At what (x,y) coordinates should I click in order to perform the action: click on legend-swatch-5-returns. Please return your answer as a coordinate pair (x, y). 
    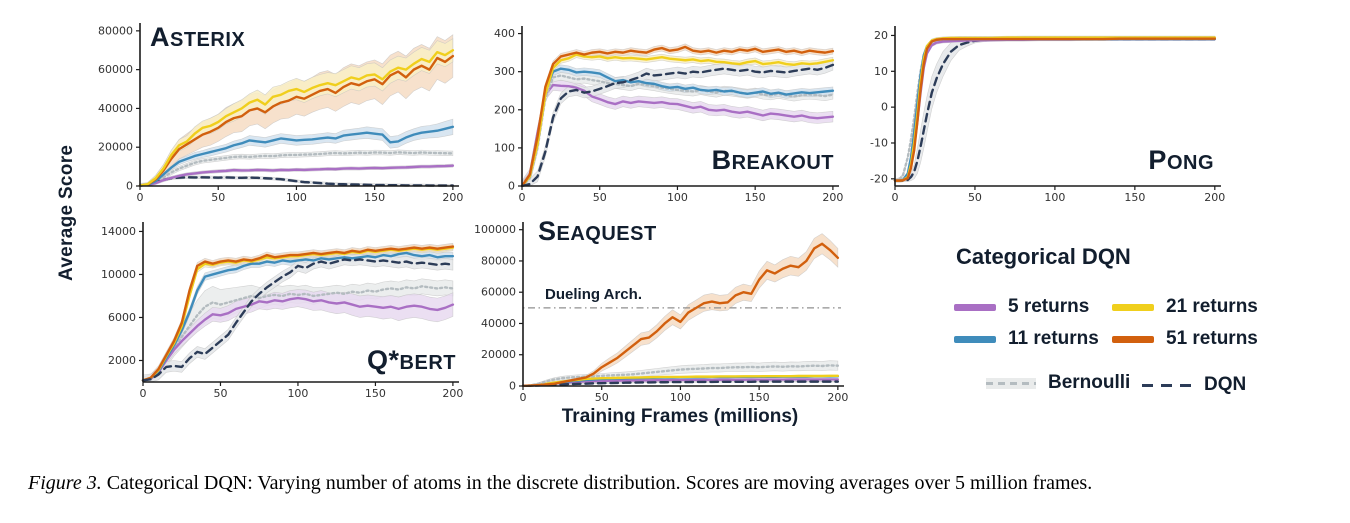
    Looking at the image, I should click on (975, 307).